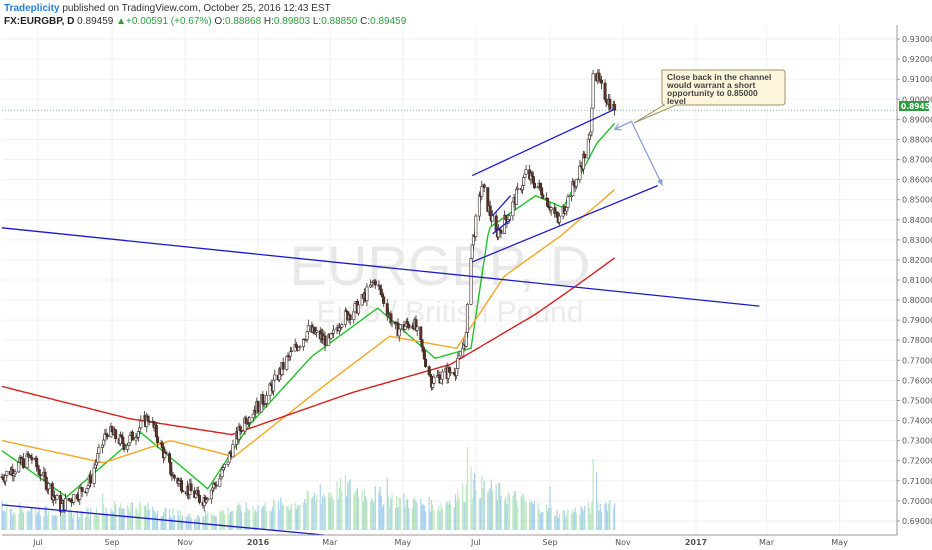 The image size is (932, 550). What do you see at coordinates (32, 8) in the screenshot?
I see `author-name: Tradeplicity` at bounding box center [32, 8].